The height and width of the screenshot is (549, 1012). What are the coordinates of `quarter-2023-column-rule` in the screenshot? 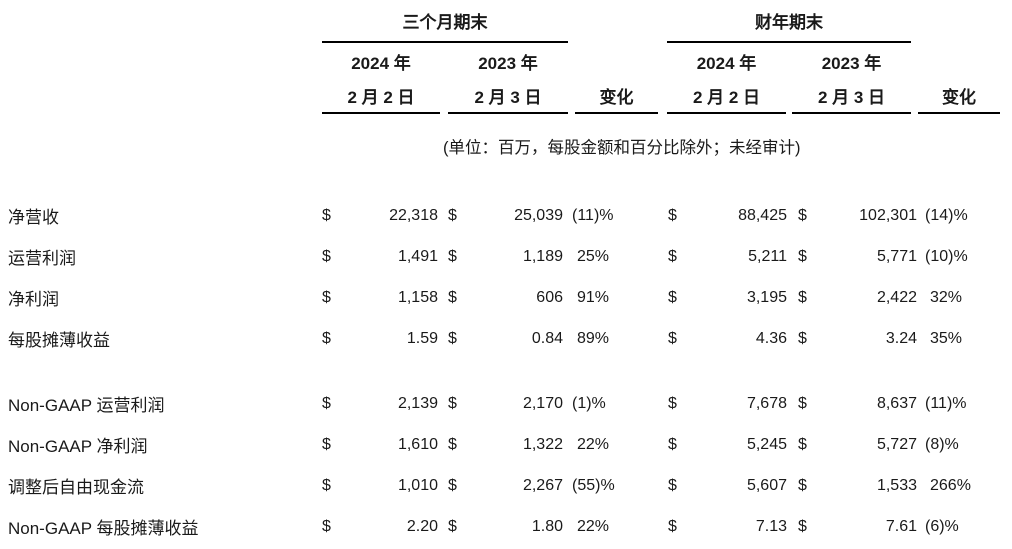 It's located at (508, 113).